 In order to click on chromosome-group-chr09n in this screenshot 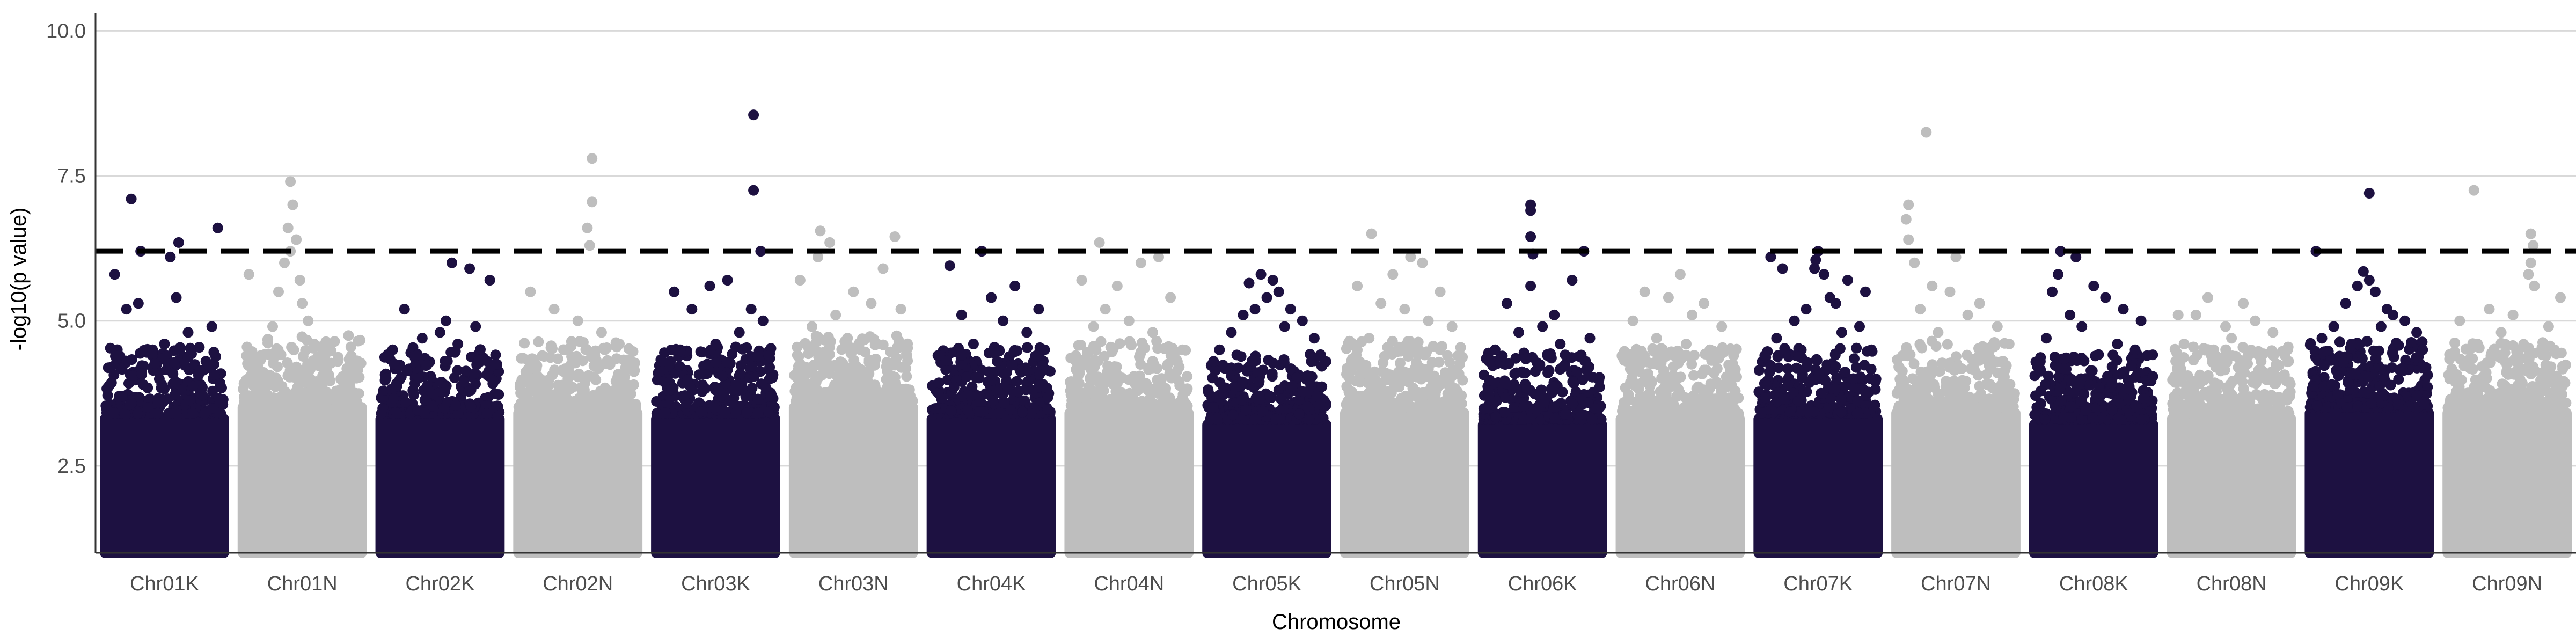, I will do `click(2507, 371)`.